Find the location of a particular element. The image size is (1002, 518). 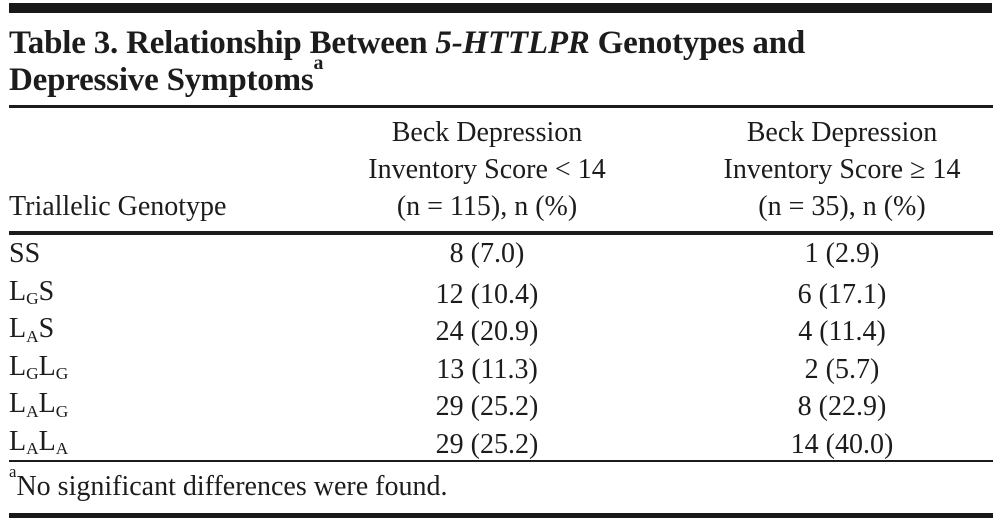

header-bdi-14-or-more-line3: (n = 35), n (%) is located at coordinates (842, 206).